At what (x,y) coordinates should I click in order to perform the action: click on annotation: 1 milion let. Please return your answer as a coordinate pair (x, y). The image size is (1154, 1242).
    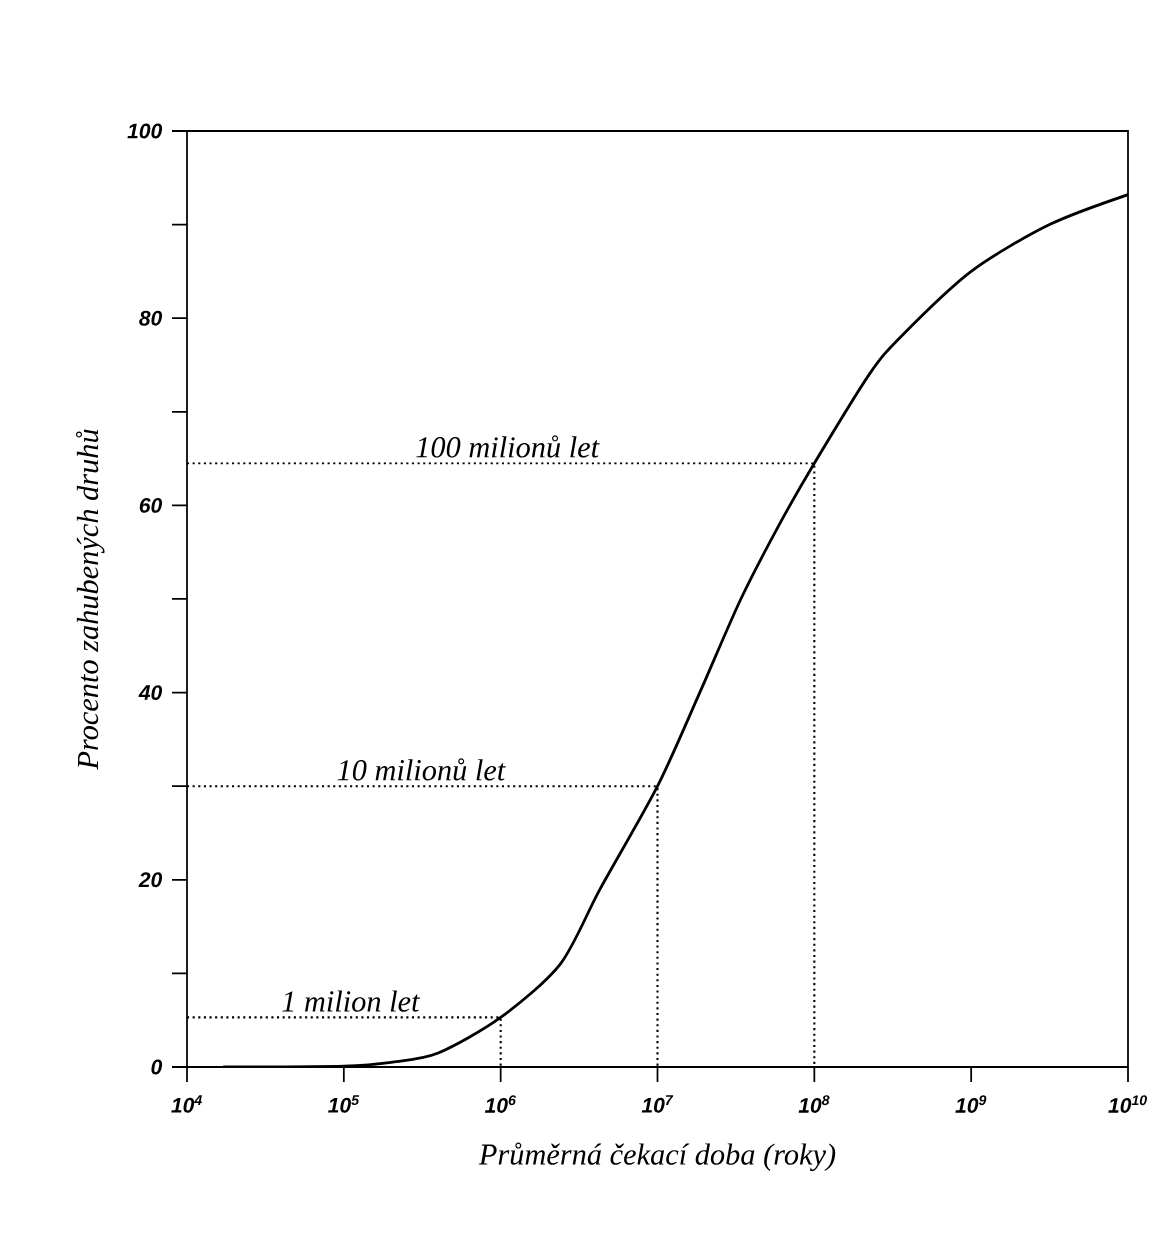
    Looking at the image, I should click on (351, 1001).